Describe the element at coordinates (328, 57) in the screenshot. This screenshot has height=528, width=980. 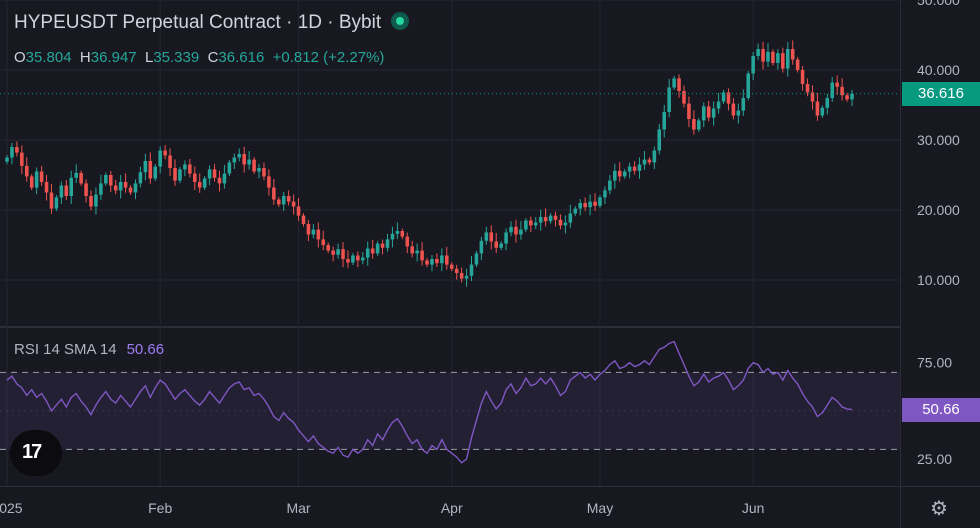
I see `change-value: +0.812 (+2.27%)` at that location.